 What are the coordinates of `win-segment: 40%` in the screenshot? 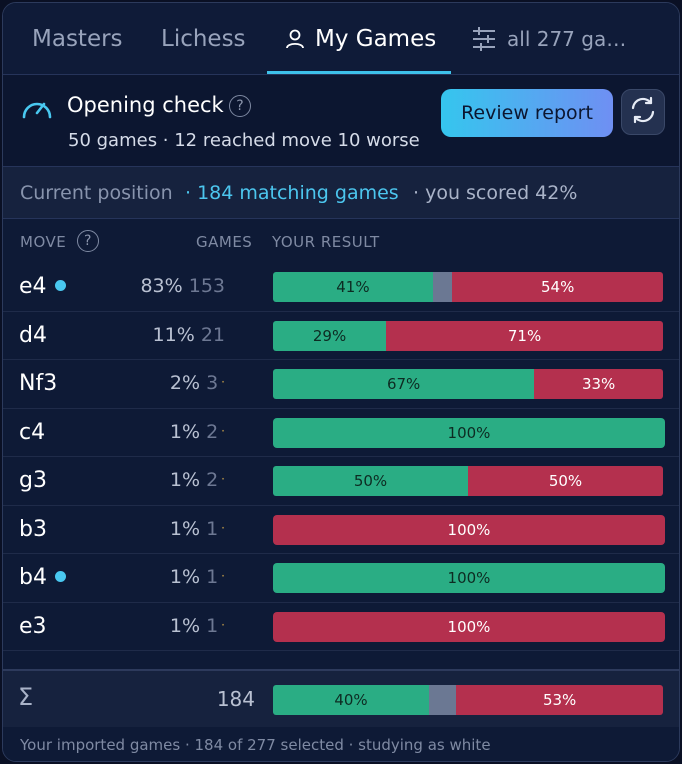 It's located at (351, 700).